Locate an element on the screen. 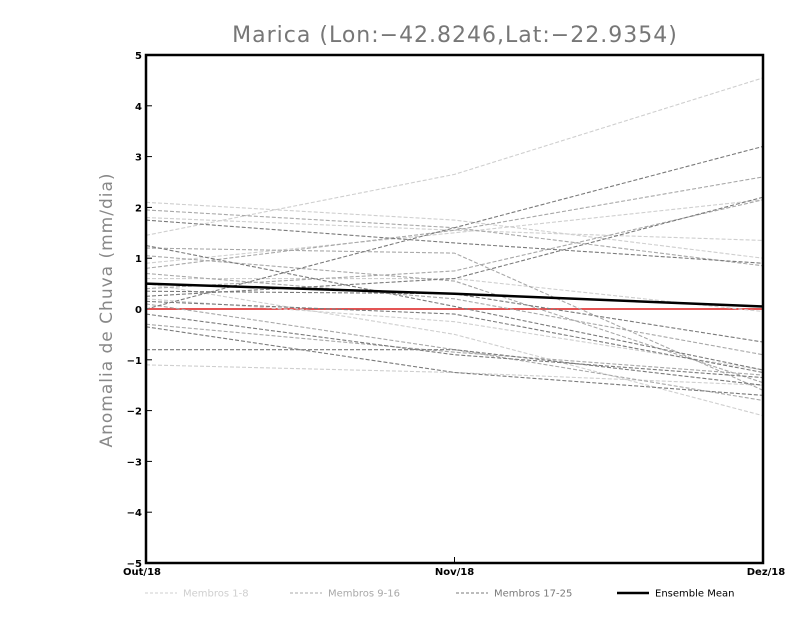 This screenshot has height=618, width=800. y-tick-label: −2 is located at coordinates (134, 412).